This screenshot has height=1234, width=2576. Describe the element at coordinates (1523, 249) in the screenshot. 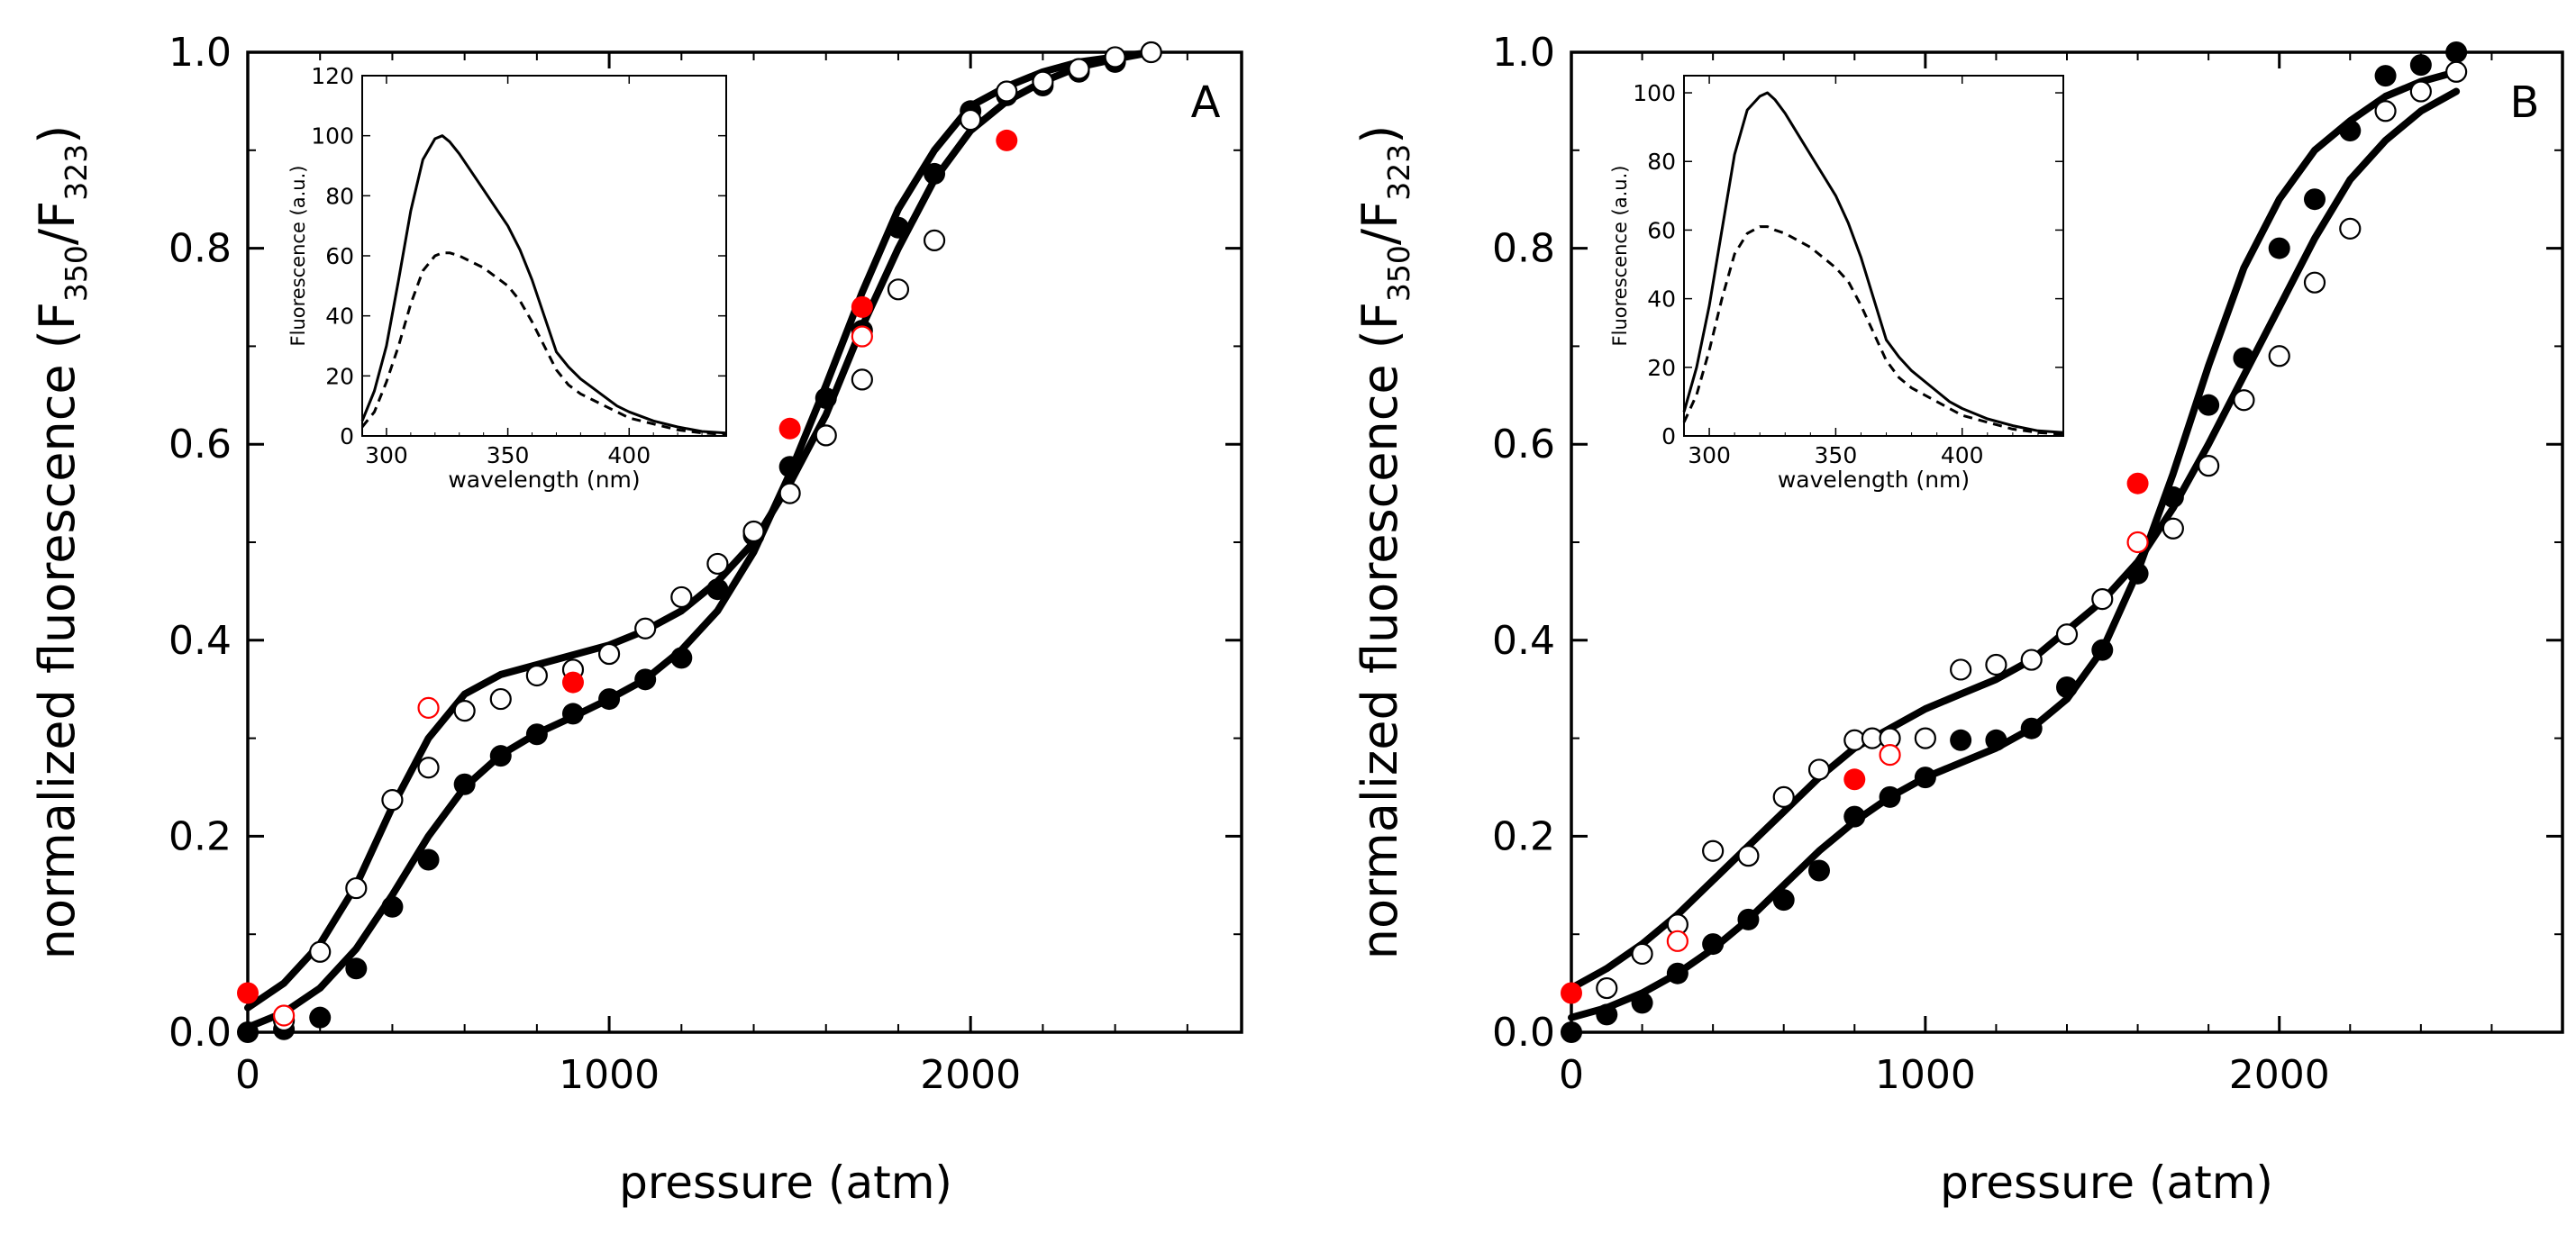

I see `panel-b-y-tick-label: 0.8` at that location.